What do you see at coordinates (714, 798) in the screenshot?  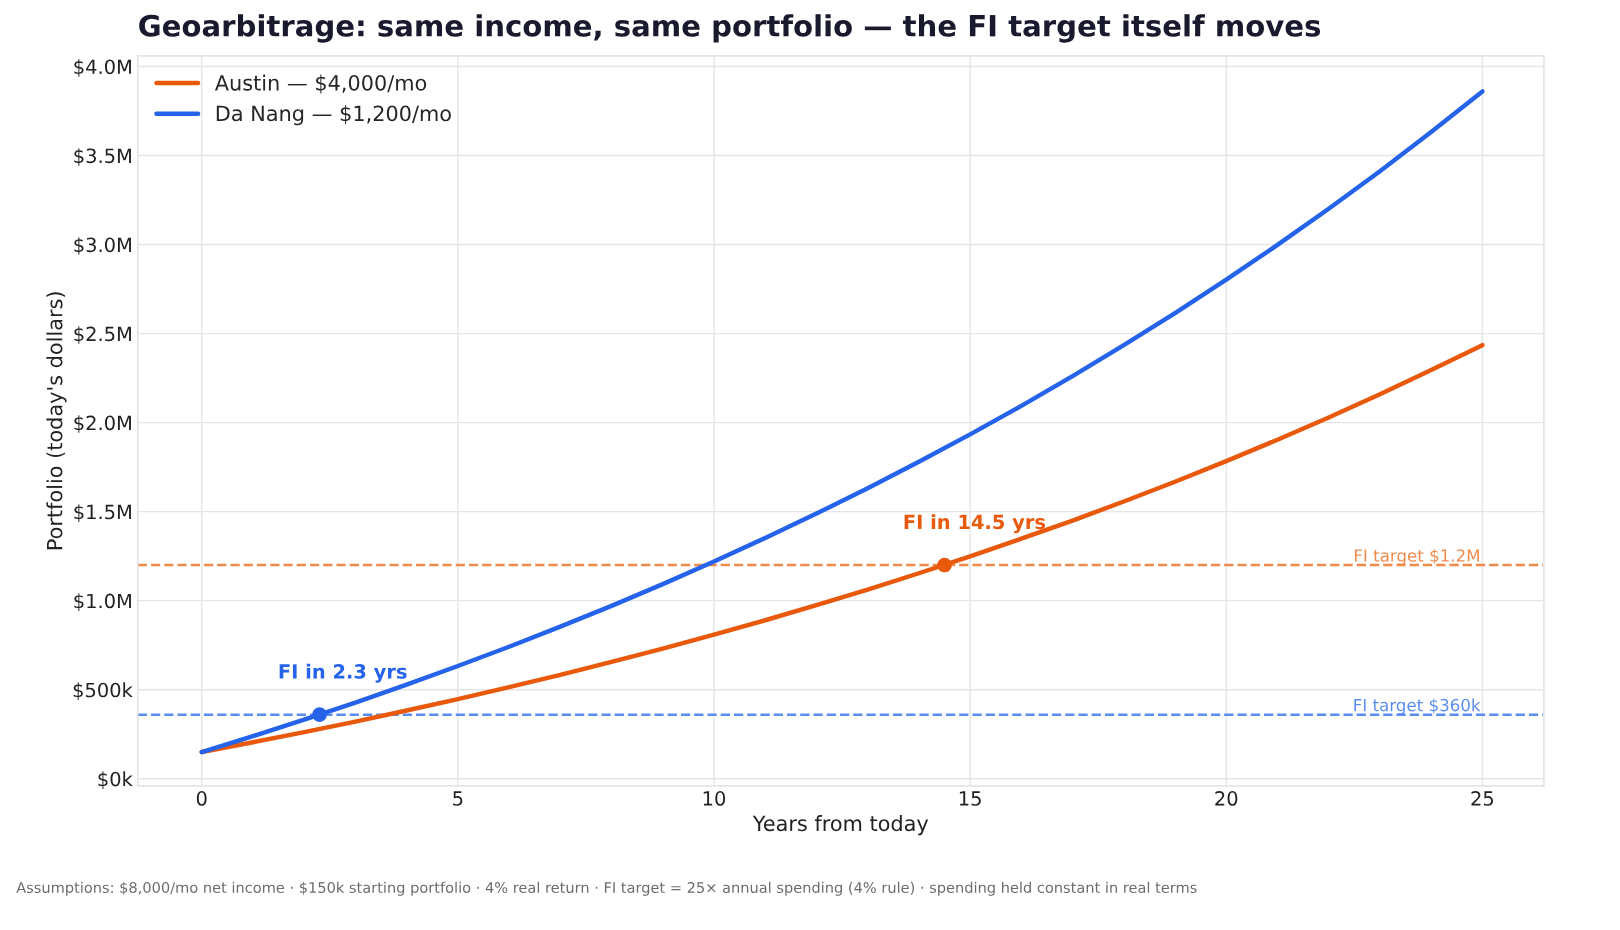 I see `x-tick-label: 10` at bounding box center [714, 798].